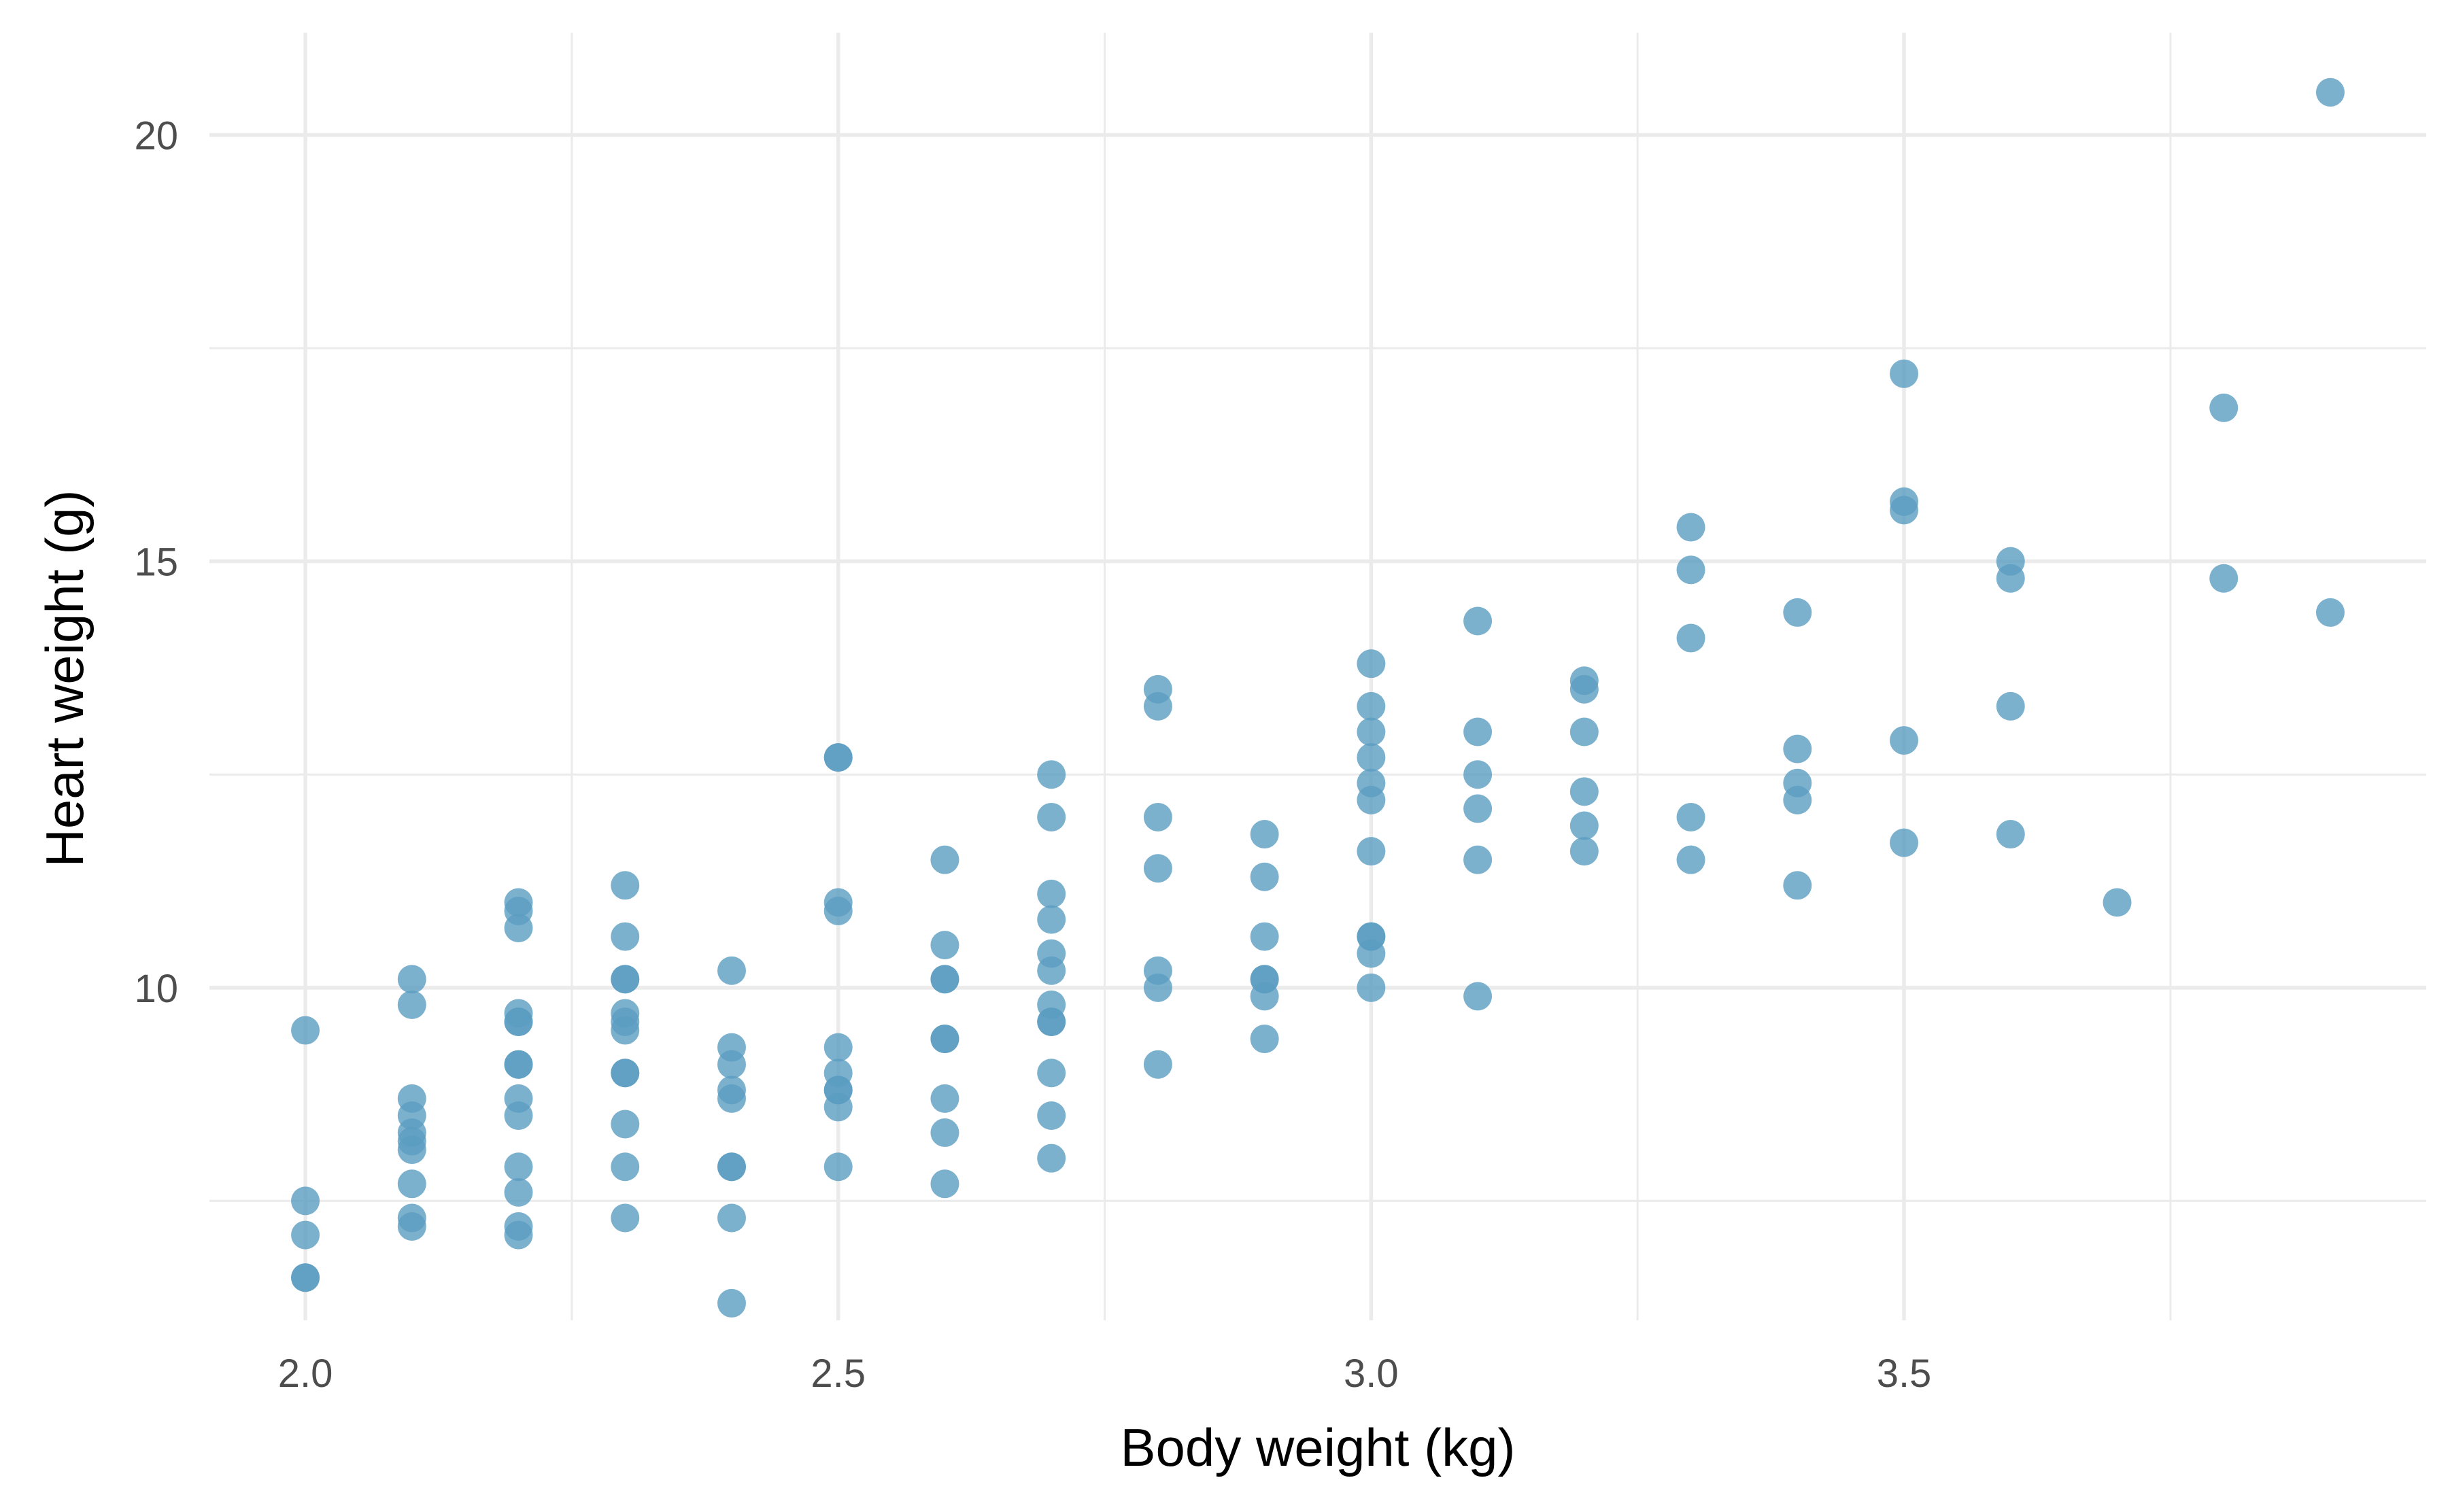  Describe the element at coordinates (156, 989) in the screenshot. I see `y-tick-label: 10` at that location.